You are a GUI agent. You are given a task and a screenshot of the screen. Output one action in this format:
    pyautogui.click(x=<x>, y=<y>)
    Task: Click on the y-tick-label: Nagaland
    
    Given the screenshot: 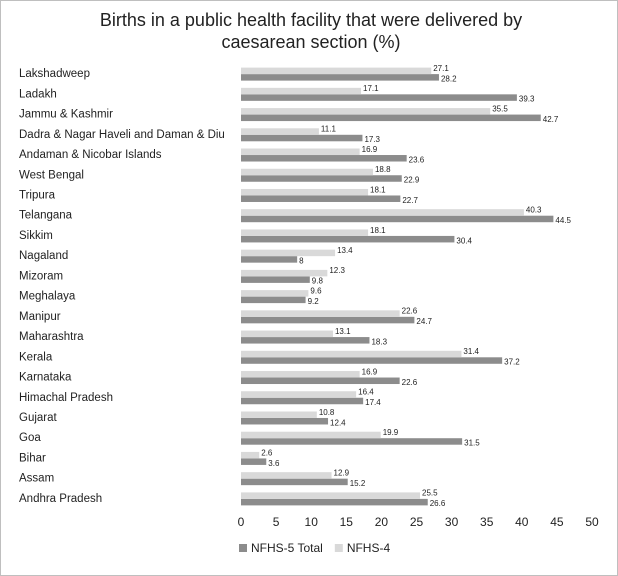 What is the action you would take?
    pyautogui.click(x=43, y=256)
    